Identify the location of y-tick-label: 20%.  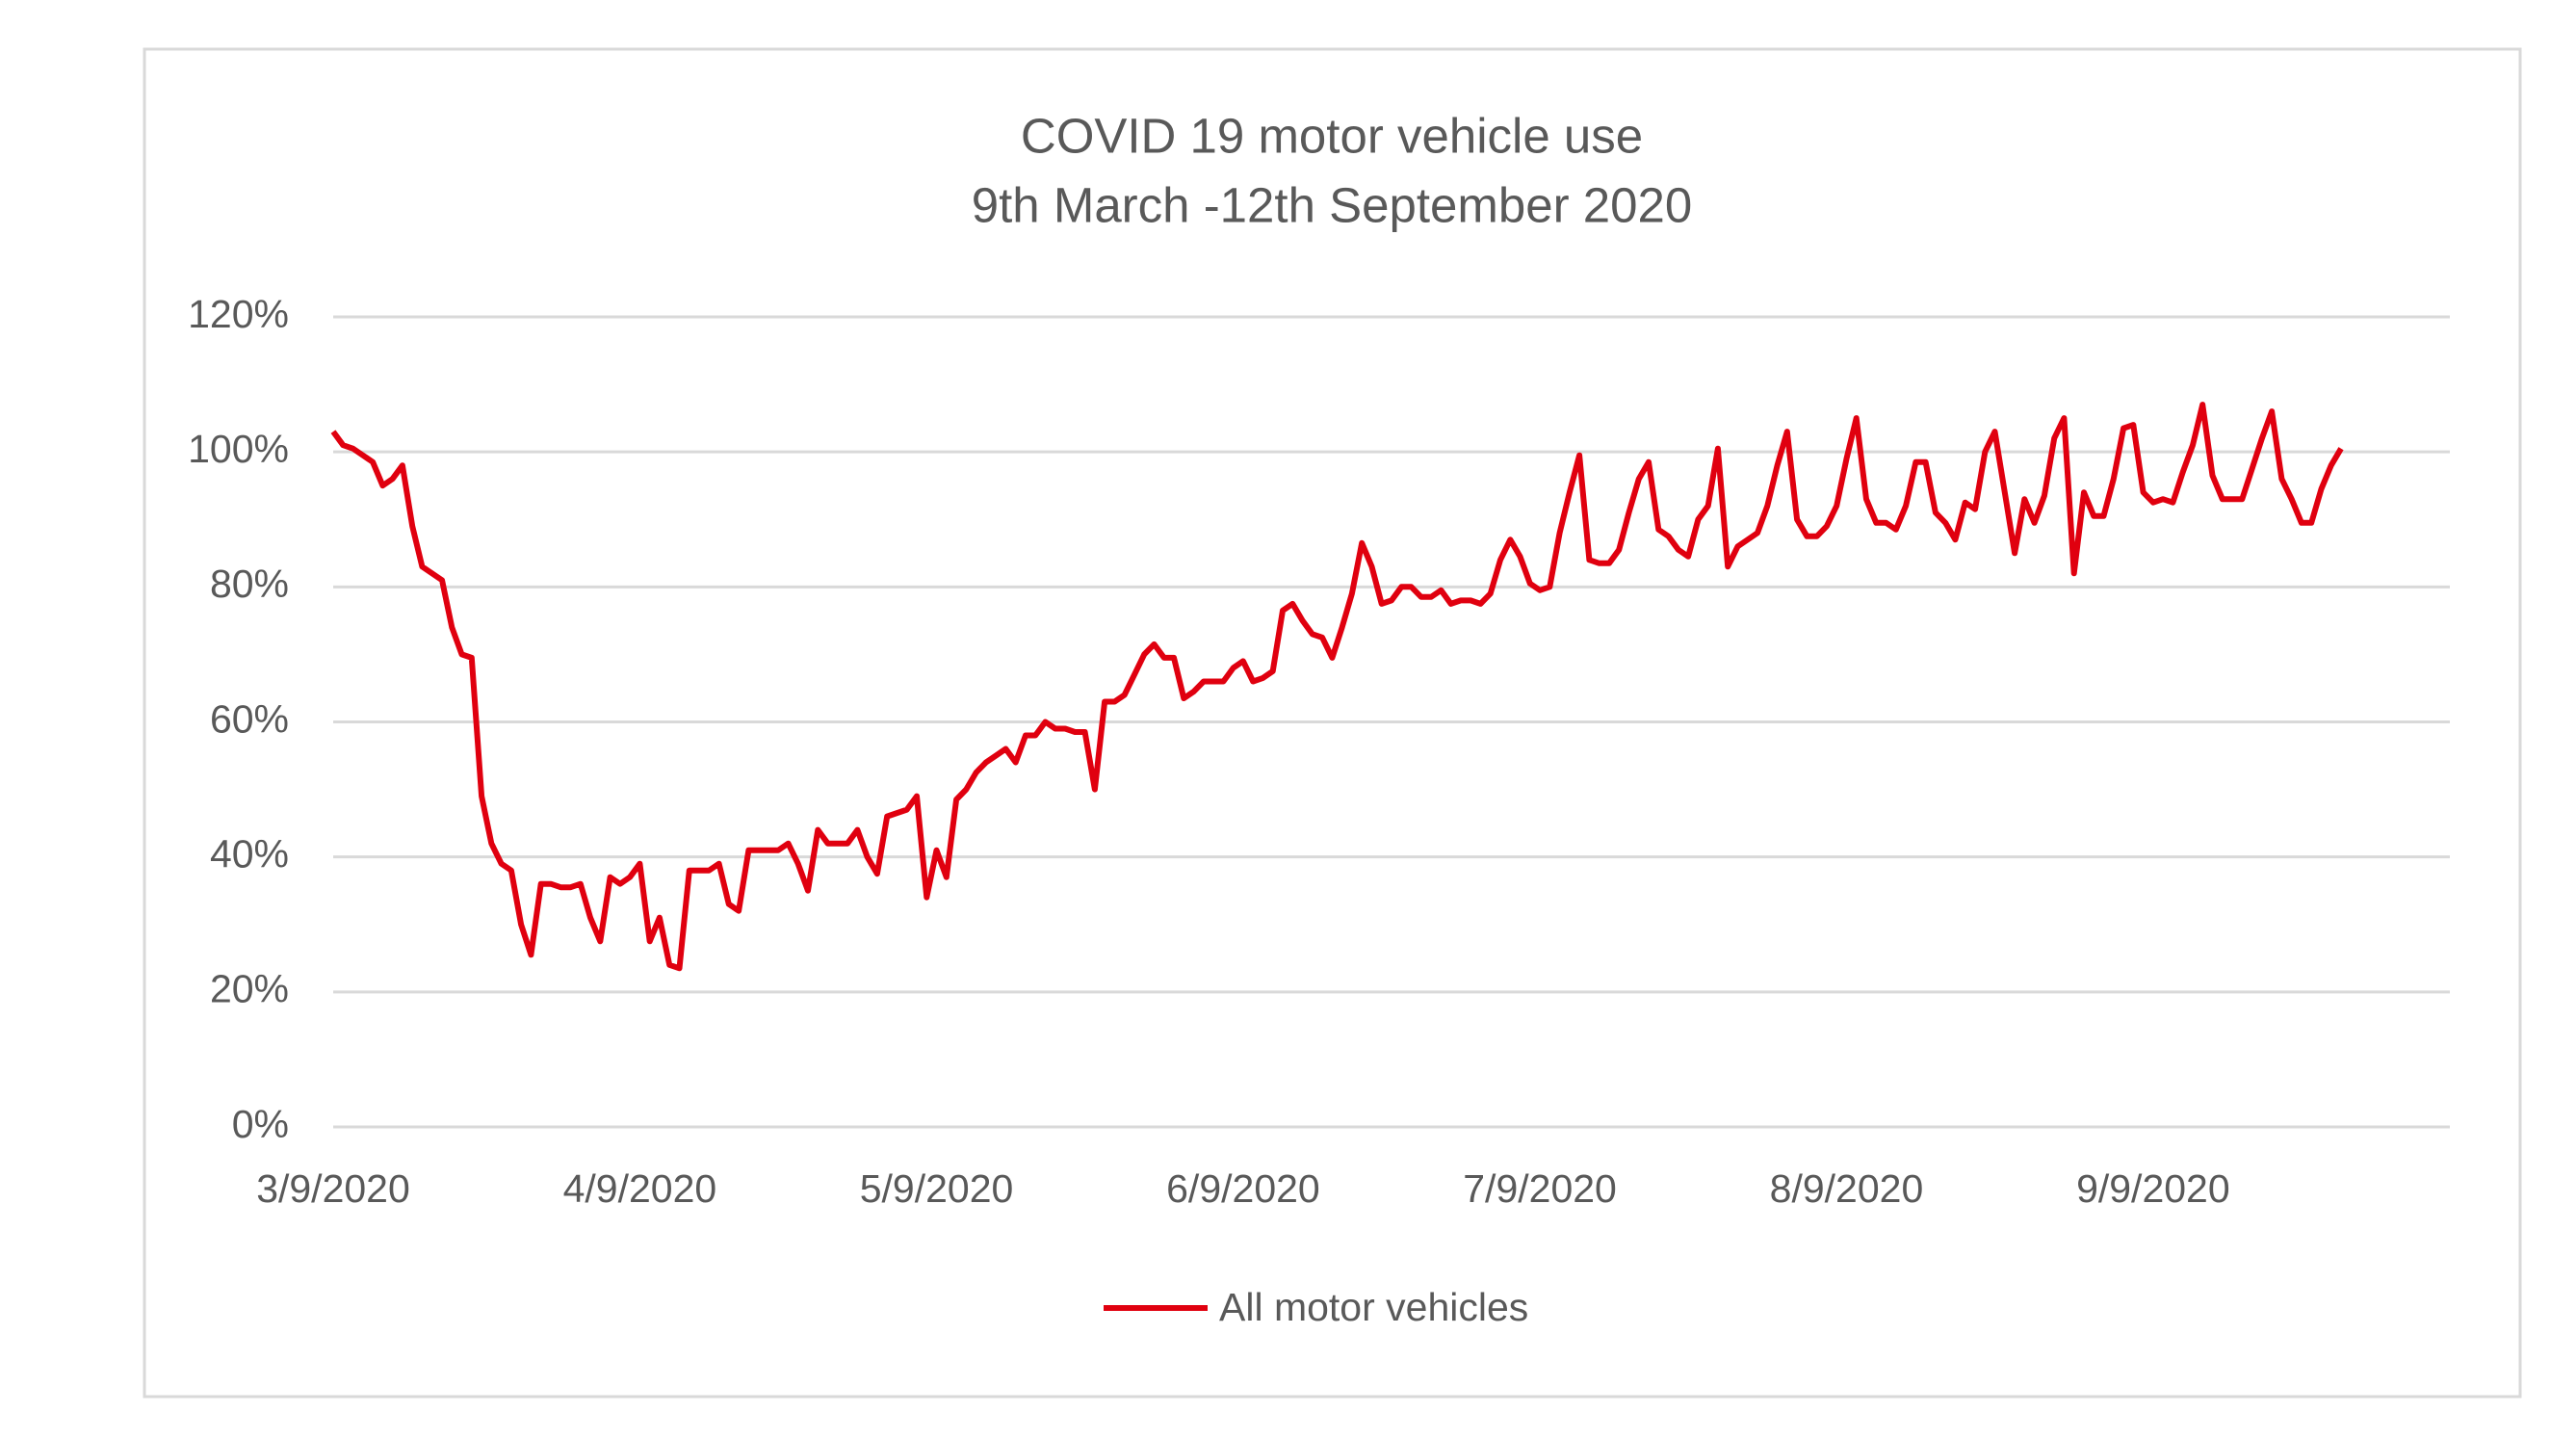
(249, 989).